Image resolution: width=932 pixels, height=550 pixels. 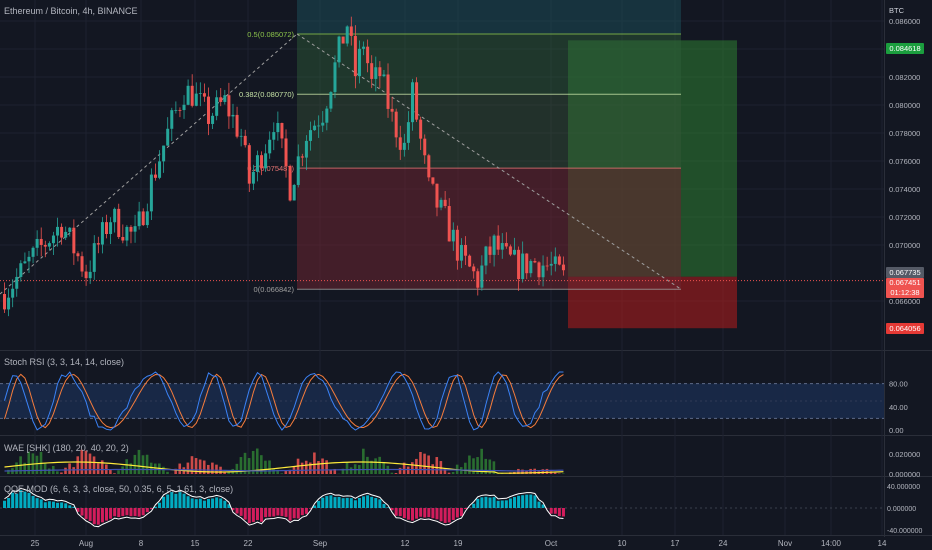 What do you see at coordinates (71, 11) in the screenshot?
I see `symbol-title: Ethereum / Bitcoin, 4h, BINANCE` at bounding box center [71, 11].